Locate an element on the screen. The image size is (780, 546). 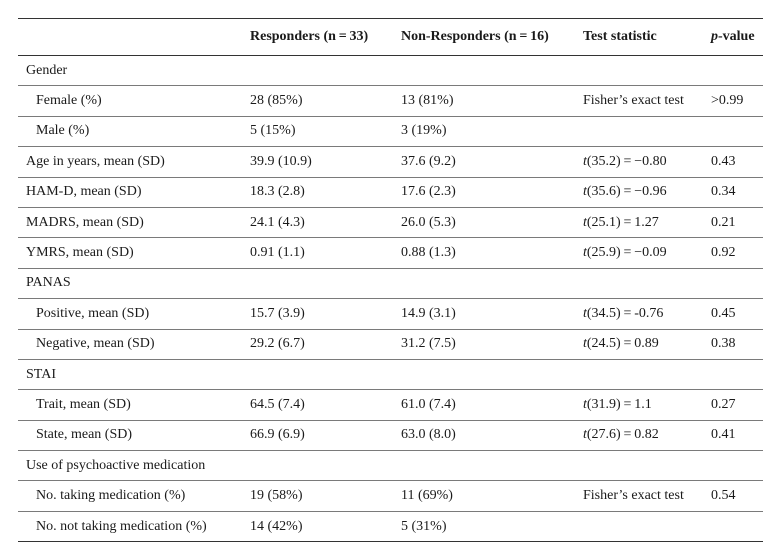
cell-p-value: 0.38 is located at coordinates (723, 344).